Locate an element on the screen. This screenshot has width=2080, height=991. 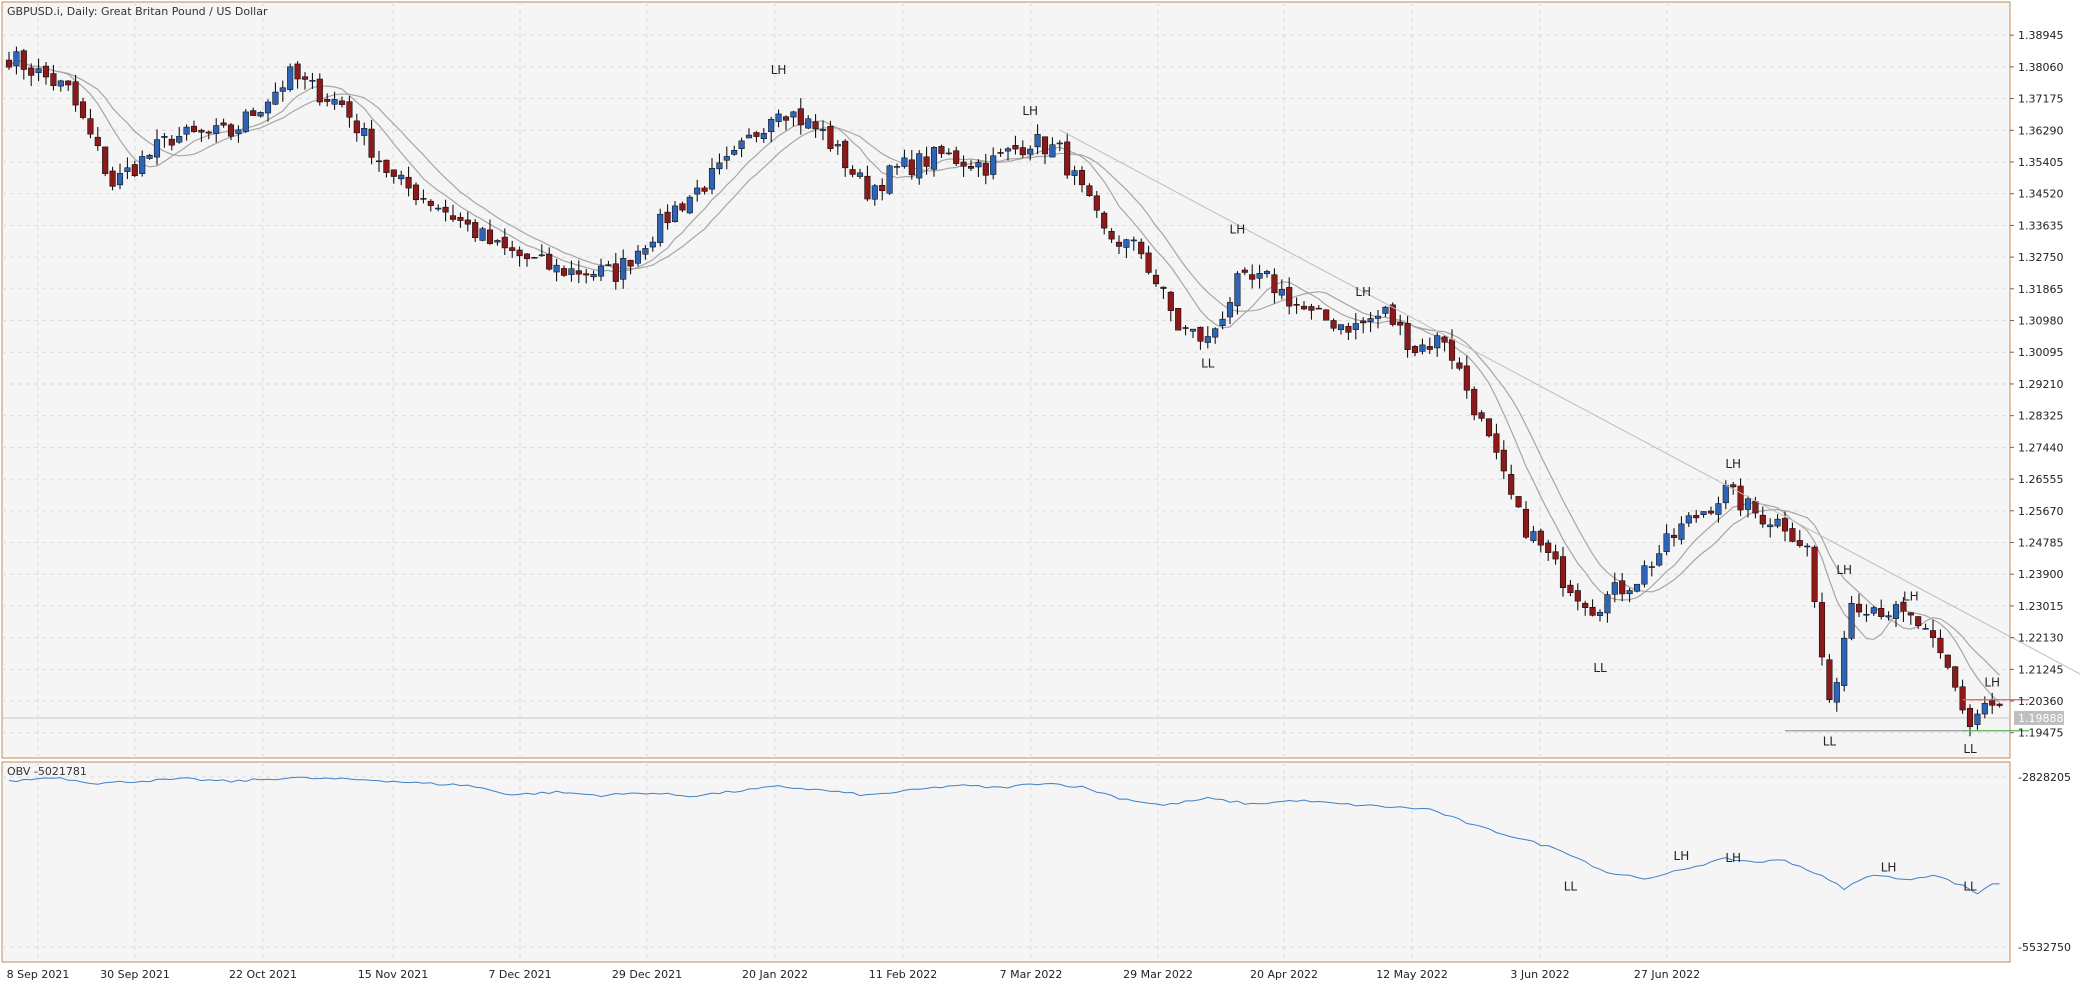
y-tick-label: 1.35405 is located at coordinates (2041, 162).